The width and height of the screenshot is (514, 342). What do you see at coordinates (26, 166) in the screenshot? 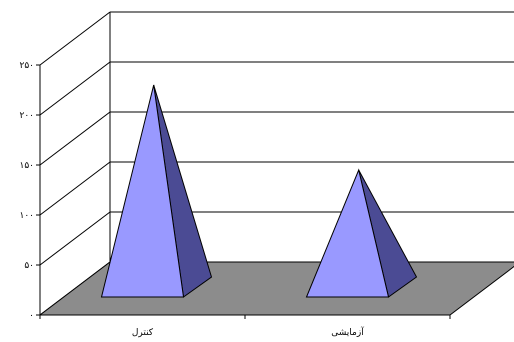
I see `y-tick-label-3: ۱۵۰` at bounding box center [26, 166].